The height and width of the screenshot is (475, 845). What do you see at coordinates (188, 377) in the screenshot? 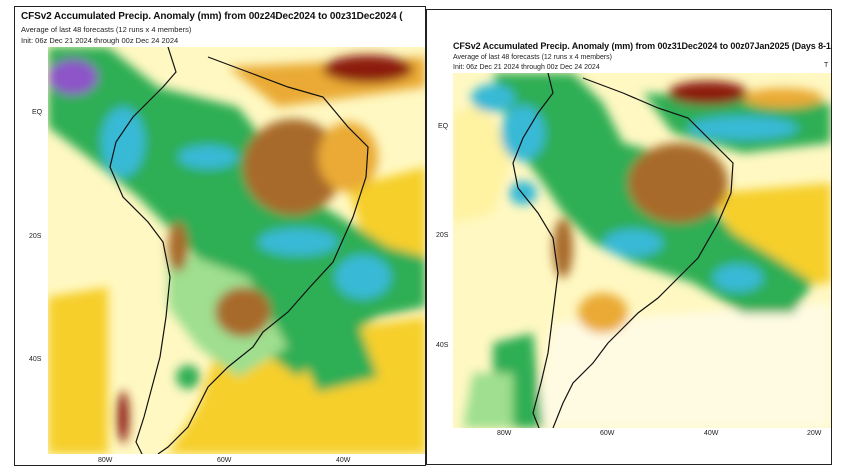
I see `wet-spot-argentina` at bounding box center [188, 377].